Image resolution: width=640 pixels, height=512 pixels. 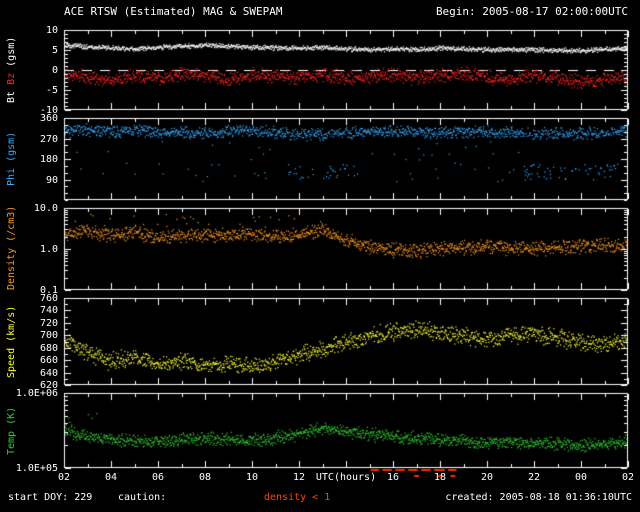 What do you see at coordinates (50, 497) in the screenshot?
I see `start-doy-label: start DOY: 229` at bounding box center [50, 497].